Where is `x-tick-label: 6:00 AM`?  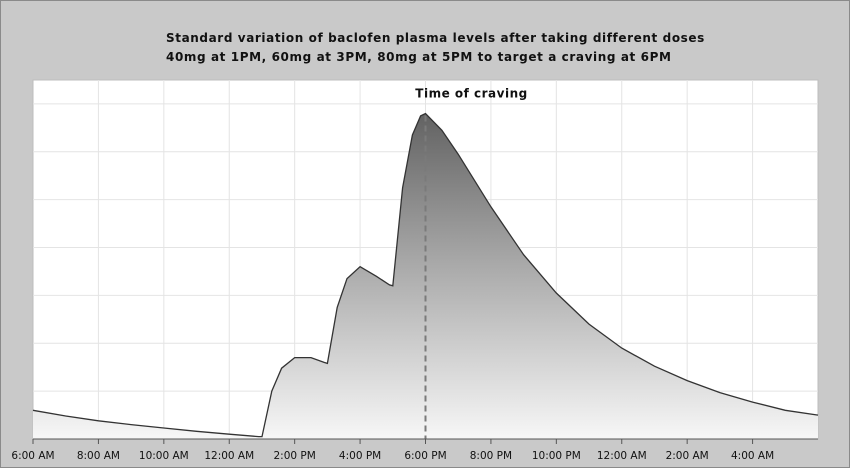
x-tick-label: 6:00 AM is located at coordinates (32, 456).